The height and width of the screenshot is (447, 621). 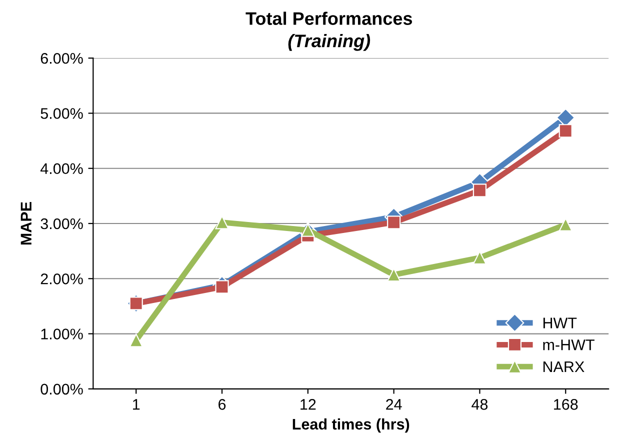 What do you see at coordinates (26, 223) in the screenshot?
I see `y-axis-title: MAPE` at bounding box center [26, 223].